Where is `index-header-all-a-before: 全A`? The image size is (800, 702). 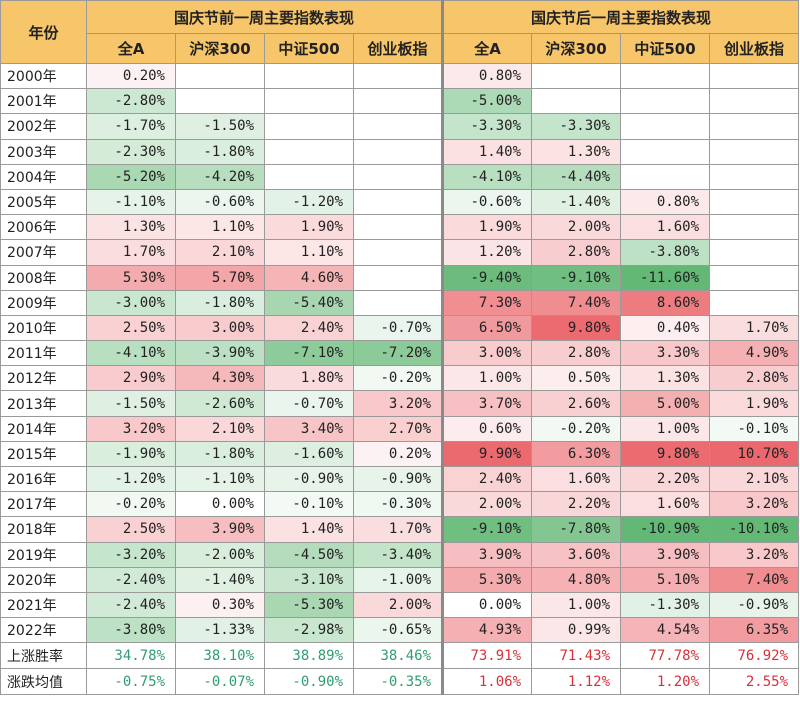
index-header-all-a-before: 全A is located at coordinates (131, 48).